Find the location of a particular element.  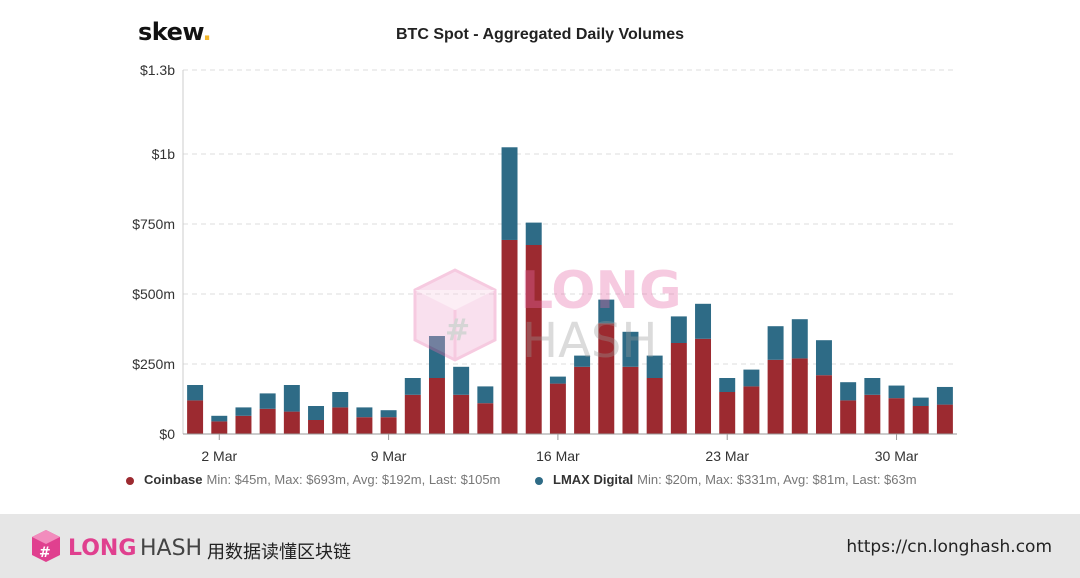

longhash-logo-icon: # is located at coordinates (46, 546).